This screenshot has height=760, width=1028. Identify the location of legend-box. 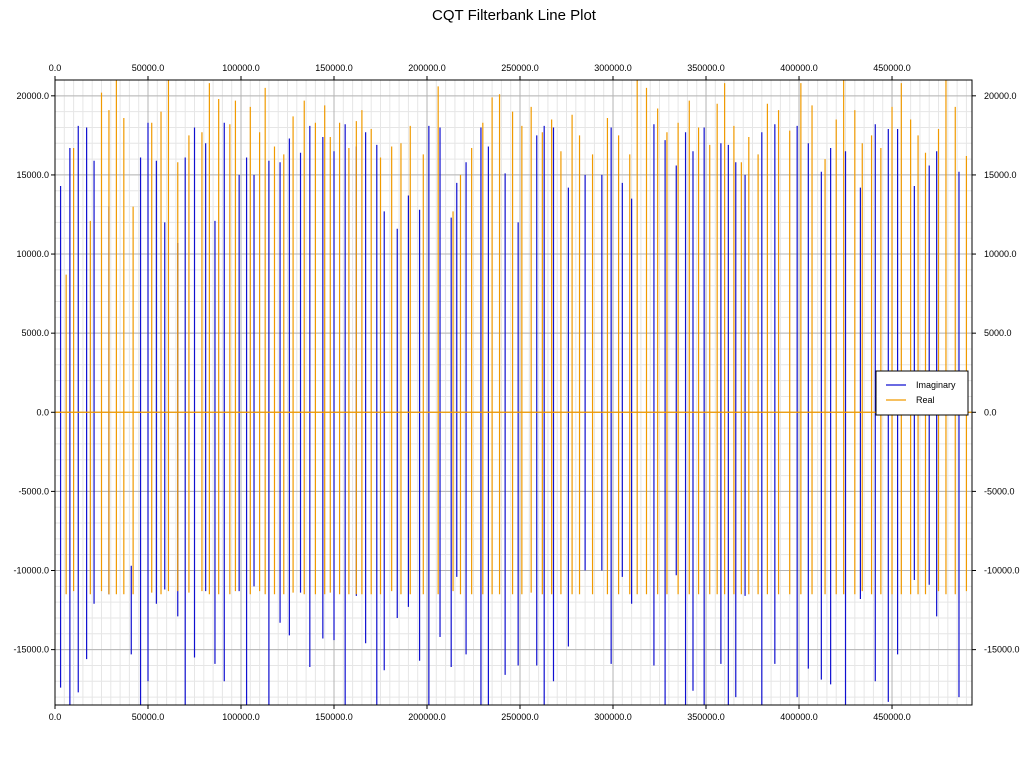
(922, 393).